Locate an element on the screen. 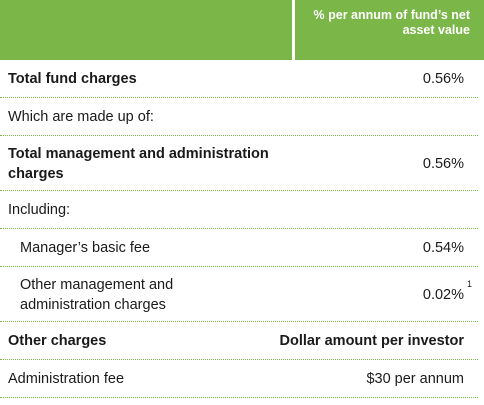  header-separator is located at coordinates (293, 30).